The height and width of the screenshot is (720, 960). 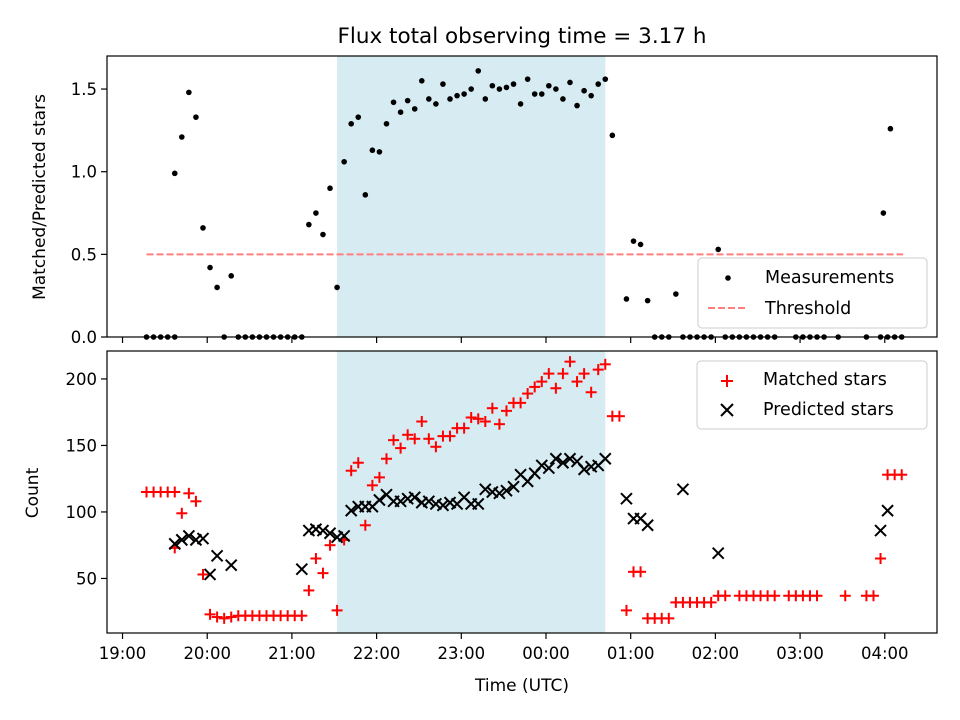 I want to click on top-y-axis: 0.0 0.5 1.0 1.5, so click(x=89, y=213).